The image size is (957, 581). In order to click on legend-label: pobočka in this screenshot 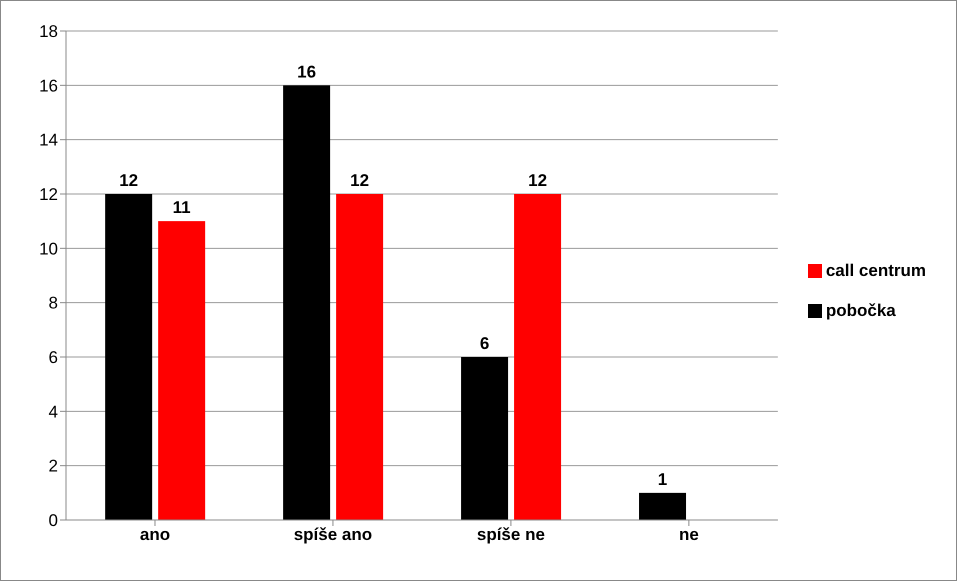, I will do `click(861, 310)`.